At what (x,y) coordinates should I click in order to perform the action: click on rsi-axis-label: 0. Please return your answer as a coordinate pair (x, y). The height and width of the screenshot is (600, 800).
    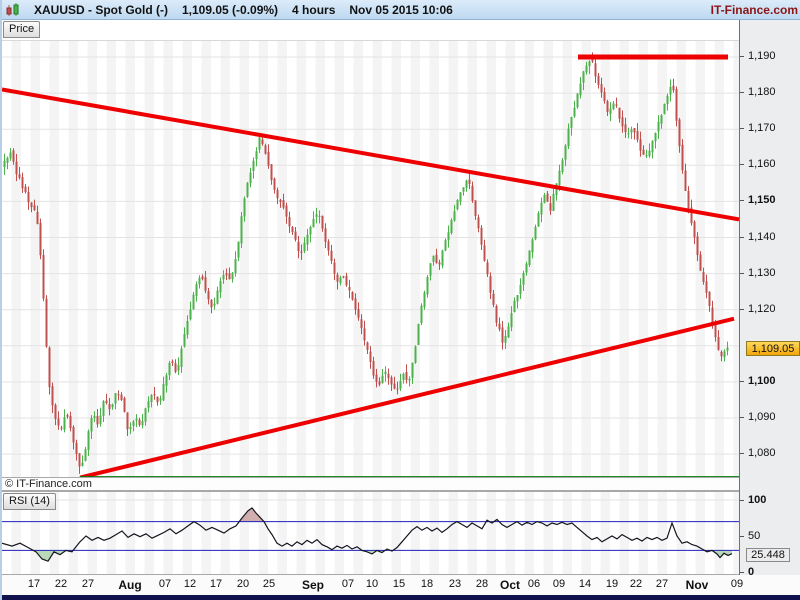
    Looking at the image, I should click on (751, 572).